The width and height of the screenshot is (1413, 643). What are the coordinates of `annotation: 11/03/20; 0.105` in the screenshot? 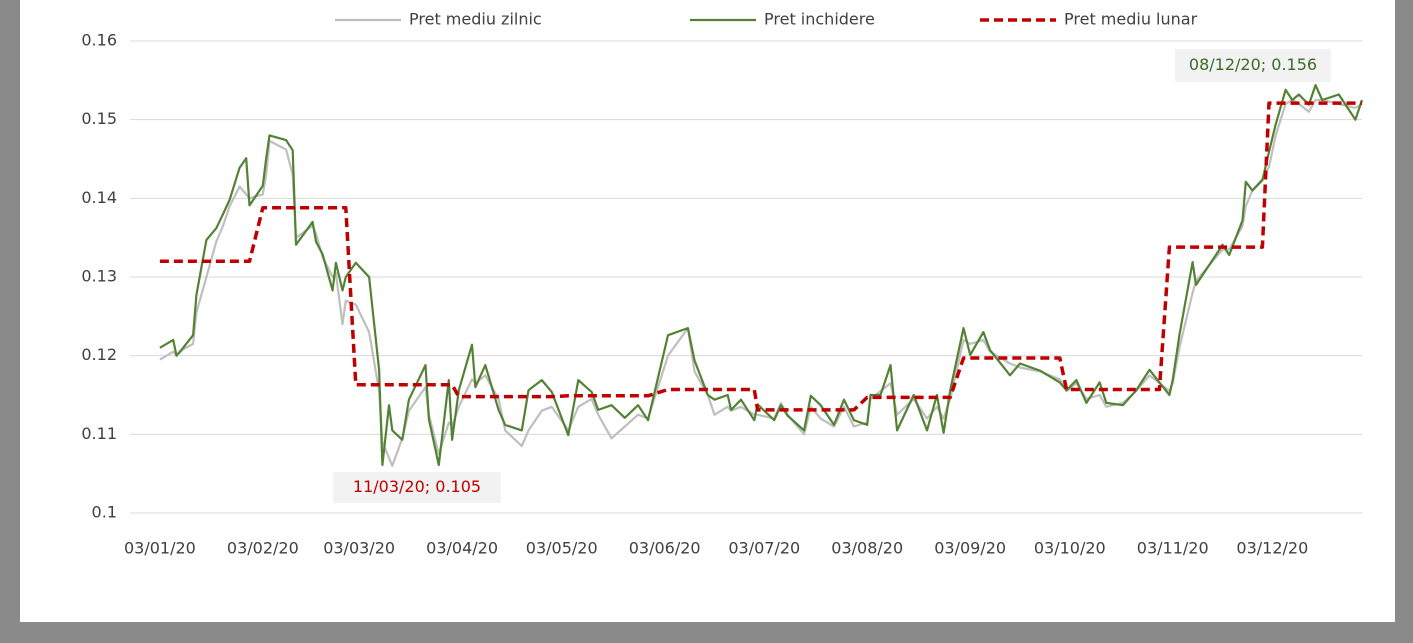 It's located at (417, 486).